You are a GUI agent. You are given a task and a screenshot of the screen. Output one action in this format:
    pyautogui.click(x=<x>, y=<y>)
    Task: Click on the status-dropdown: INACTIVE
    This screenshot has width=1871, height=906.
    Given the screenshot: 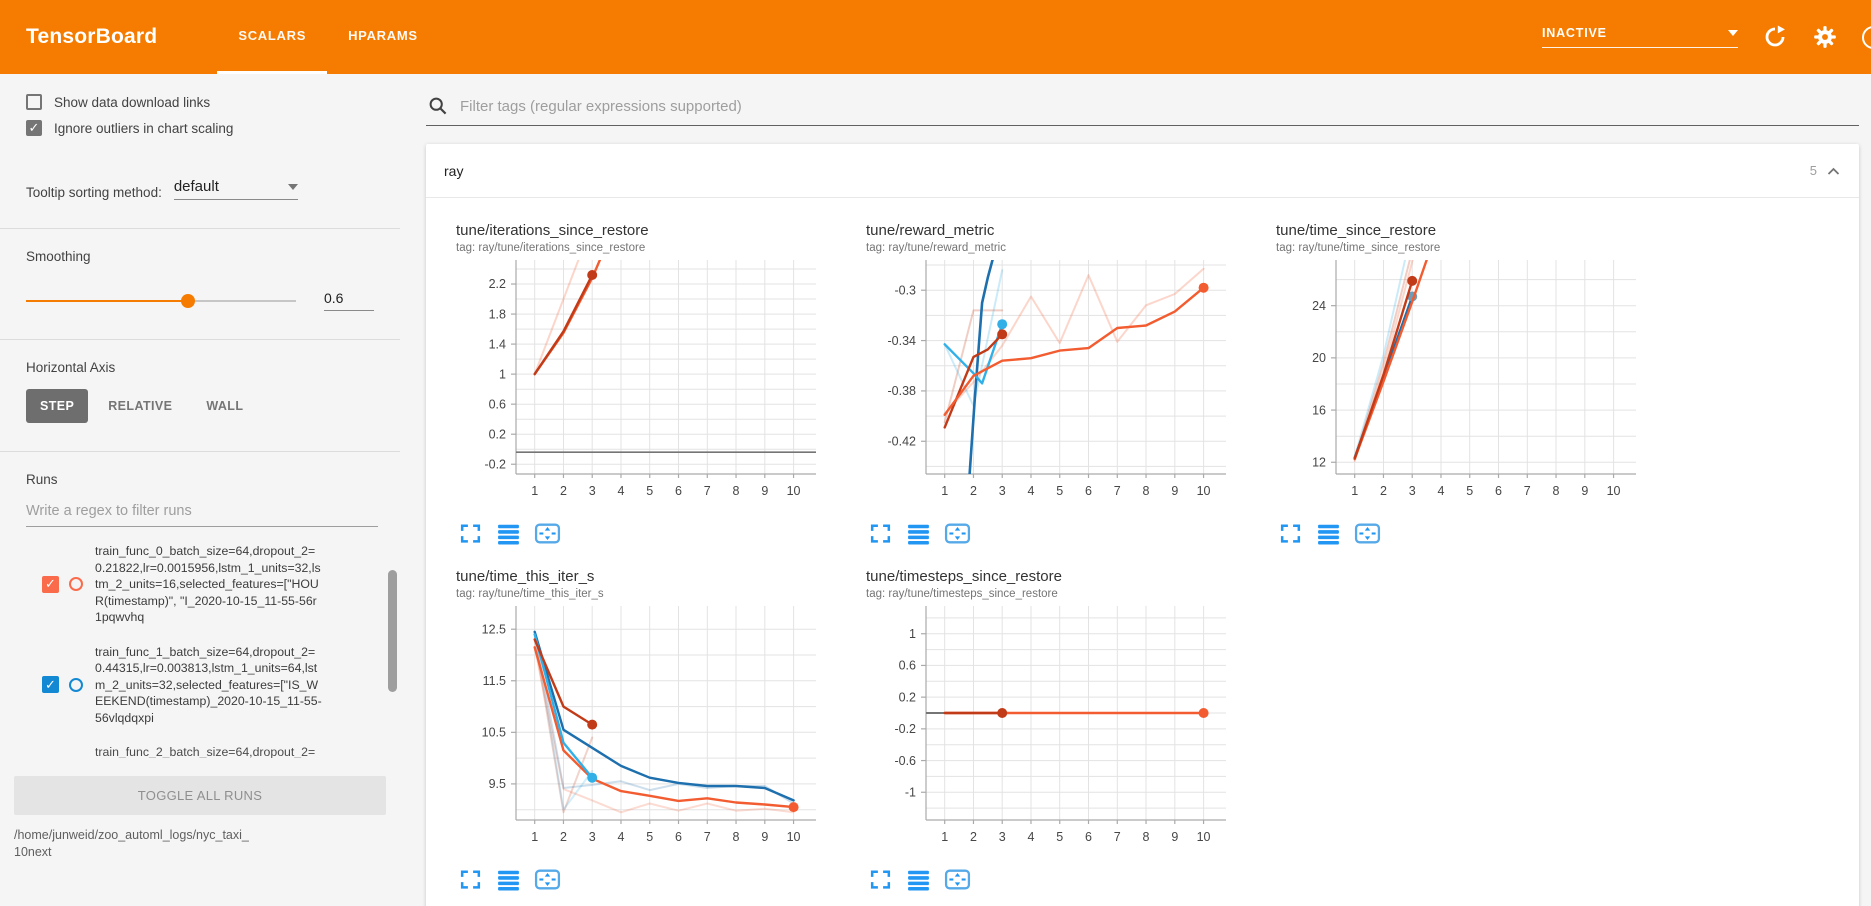 What is the action you would take?
    pyautogui.click(x=1640, y=37)
    